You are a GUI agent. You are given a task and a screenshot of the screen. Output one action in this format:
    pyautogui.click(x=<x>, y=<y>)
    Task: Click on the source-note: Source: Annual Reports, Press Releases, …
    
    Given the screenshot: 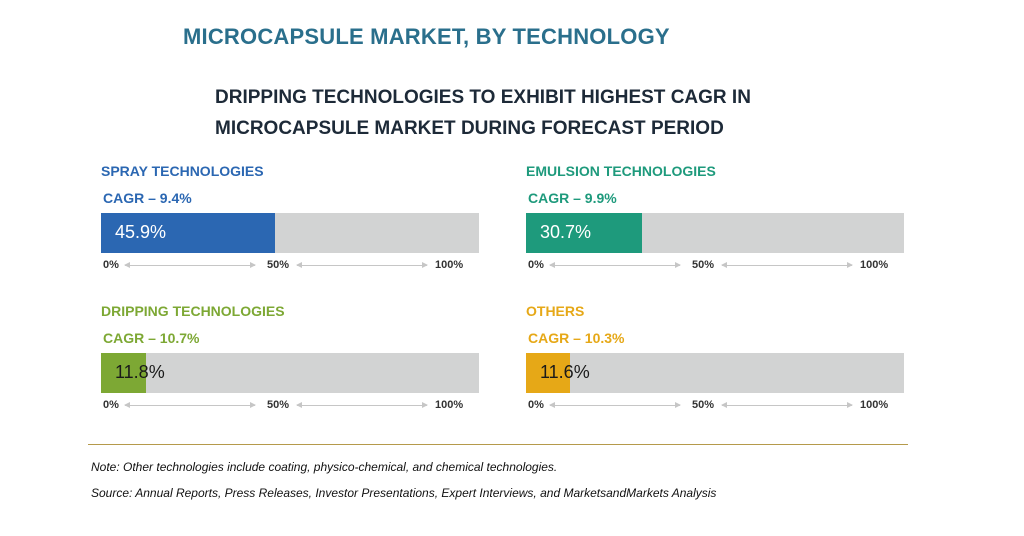 What is the action you would take?
    pyautogui.click(x=404, y=493)
    